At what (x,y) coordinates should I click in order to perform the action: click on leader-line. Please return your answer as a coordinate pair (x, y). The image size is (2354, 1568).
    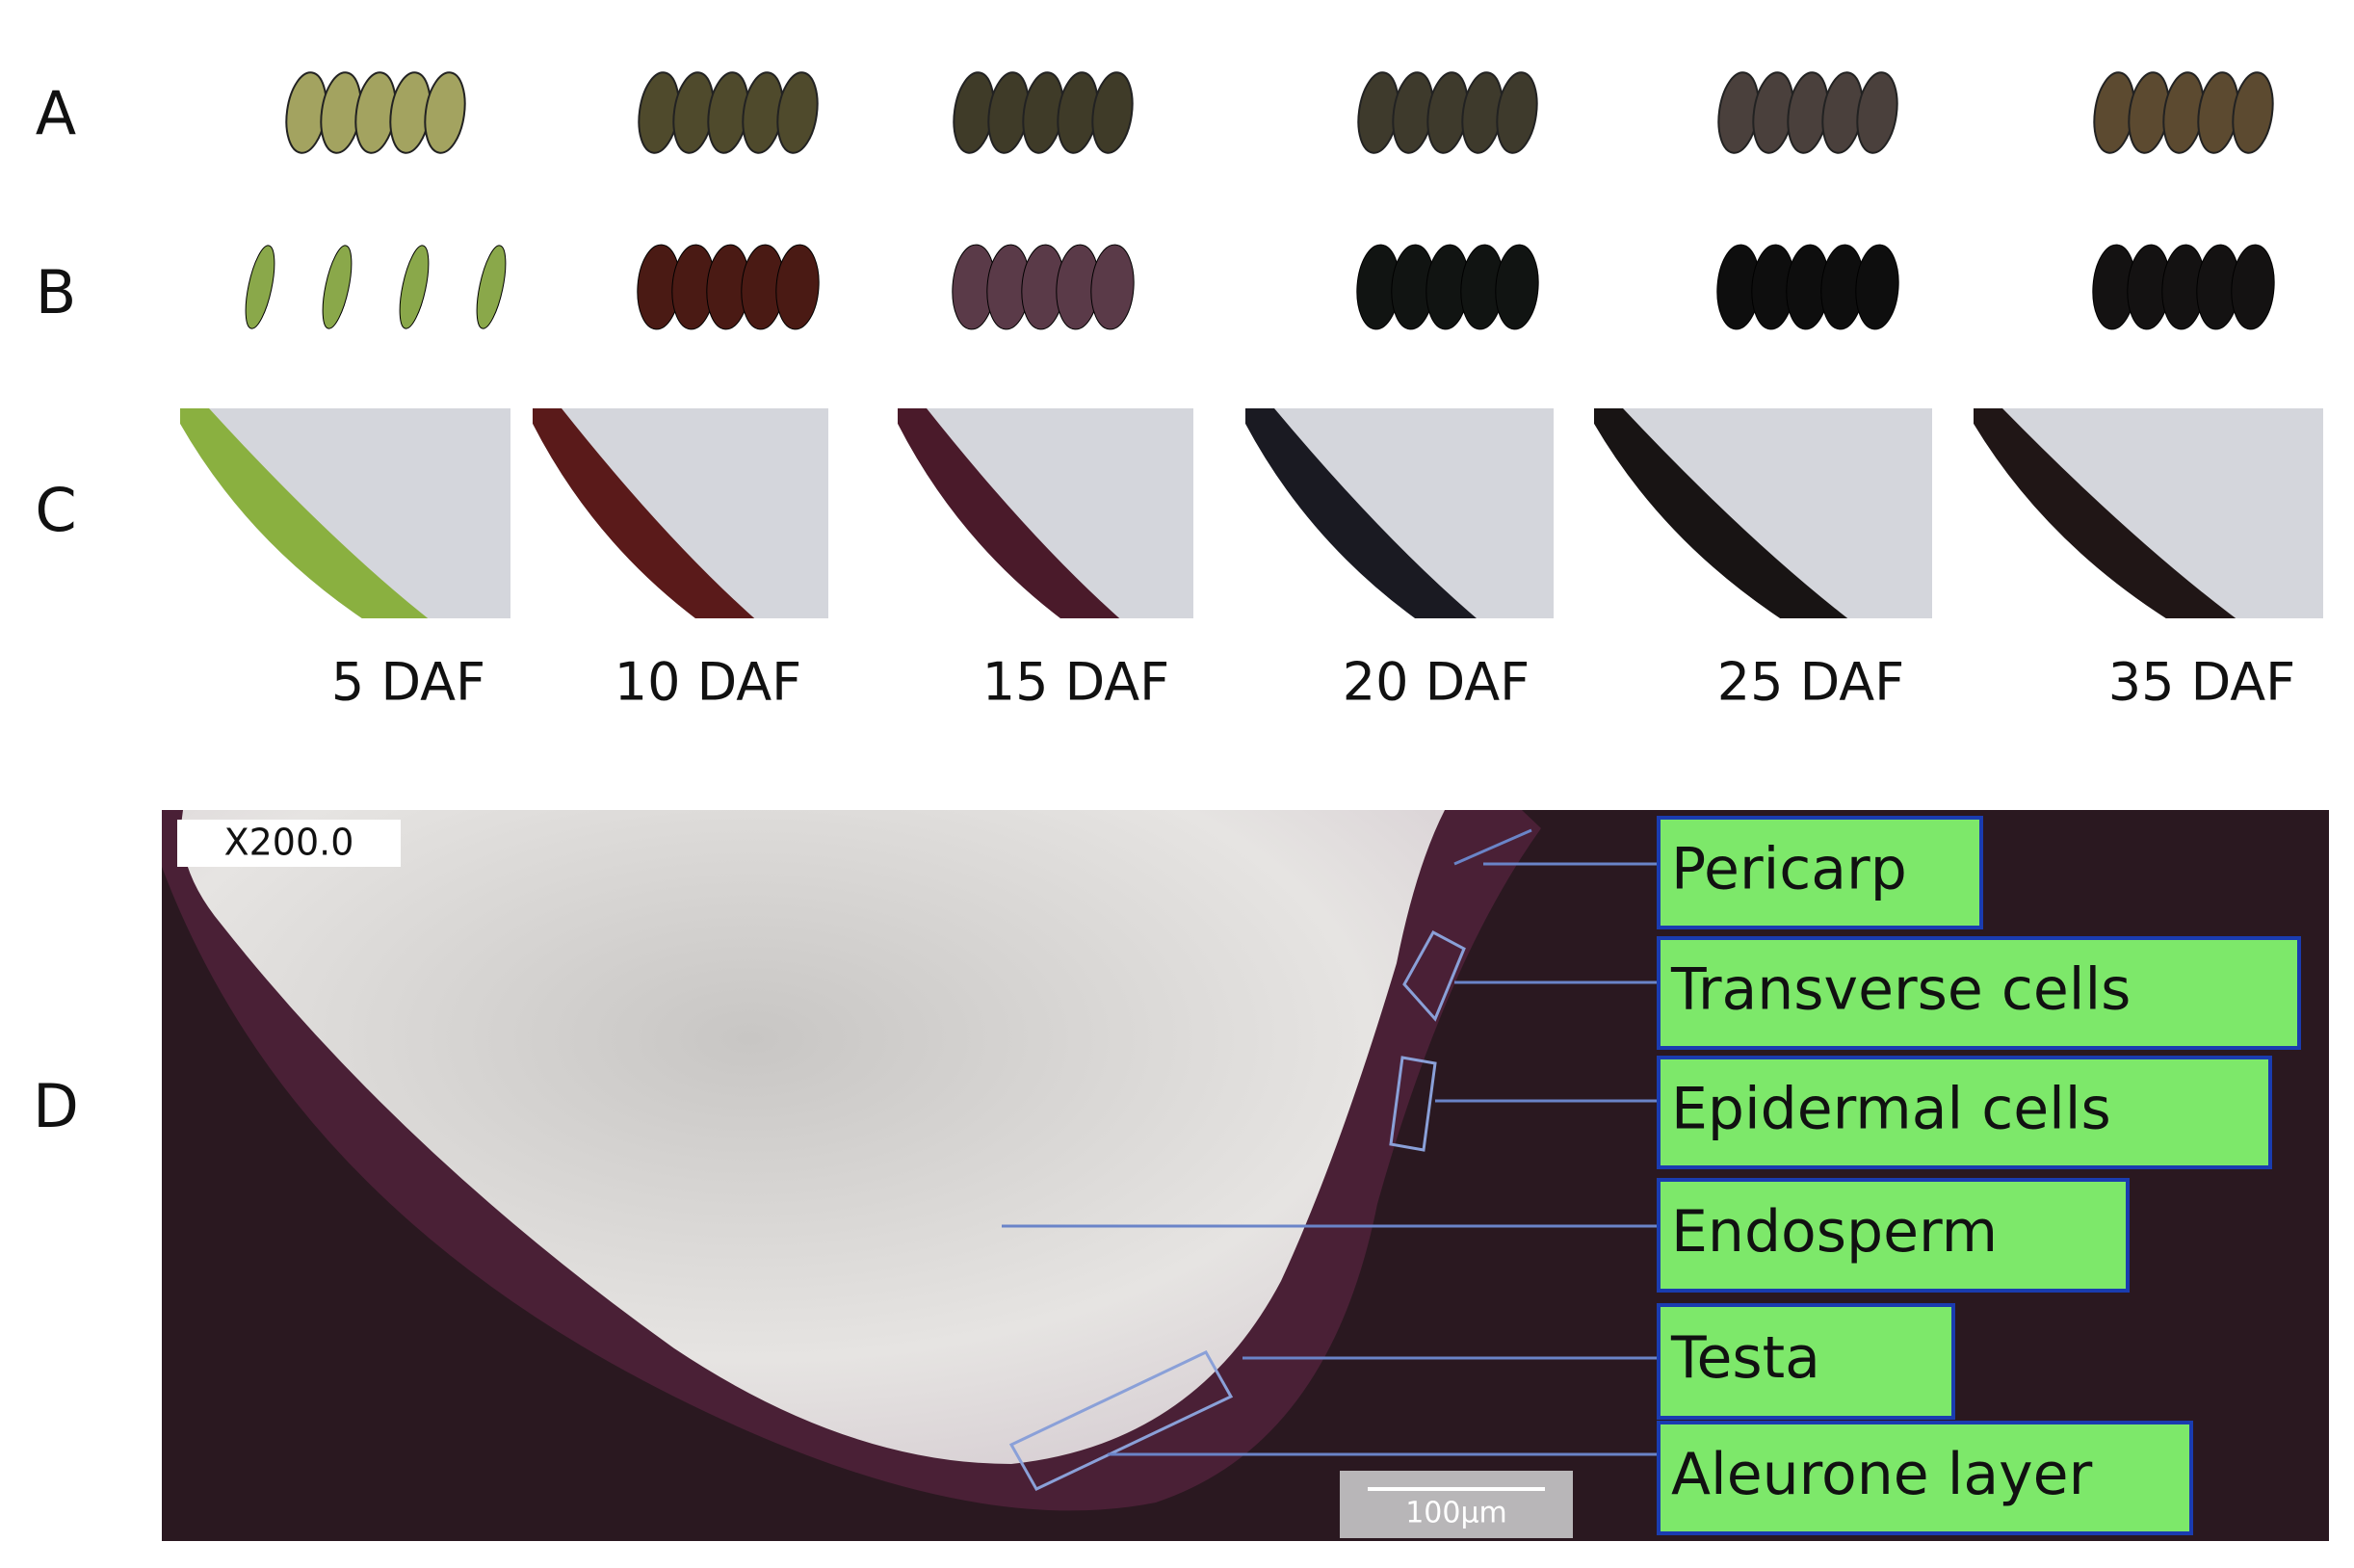
    Looking at the image, I should click on (1556, 847).